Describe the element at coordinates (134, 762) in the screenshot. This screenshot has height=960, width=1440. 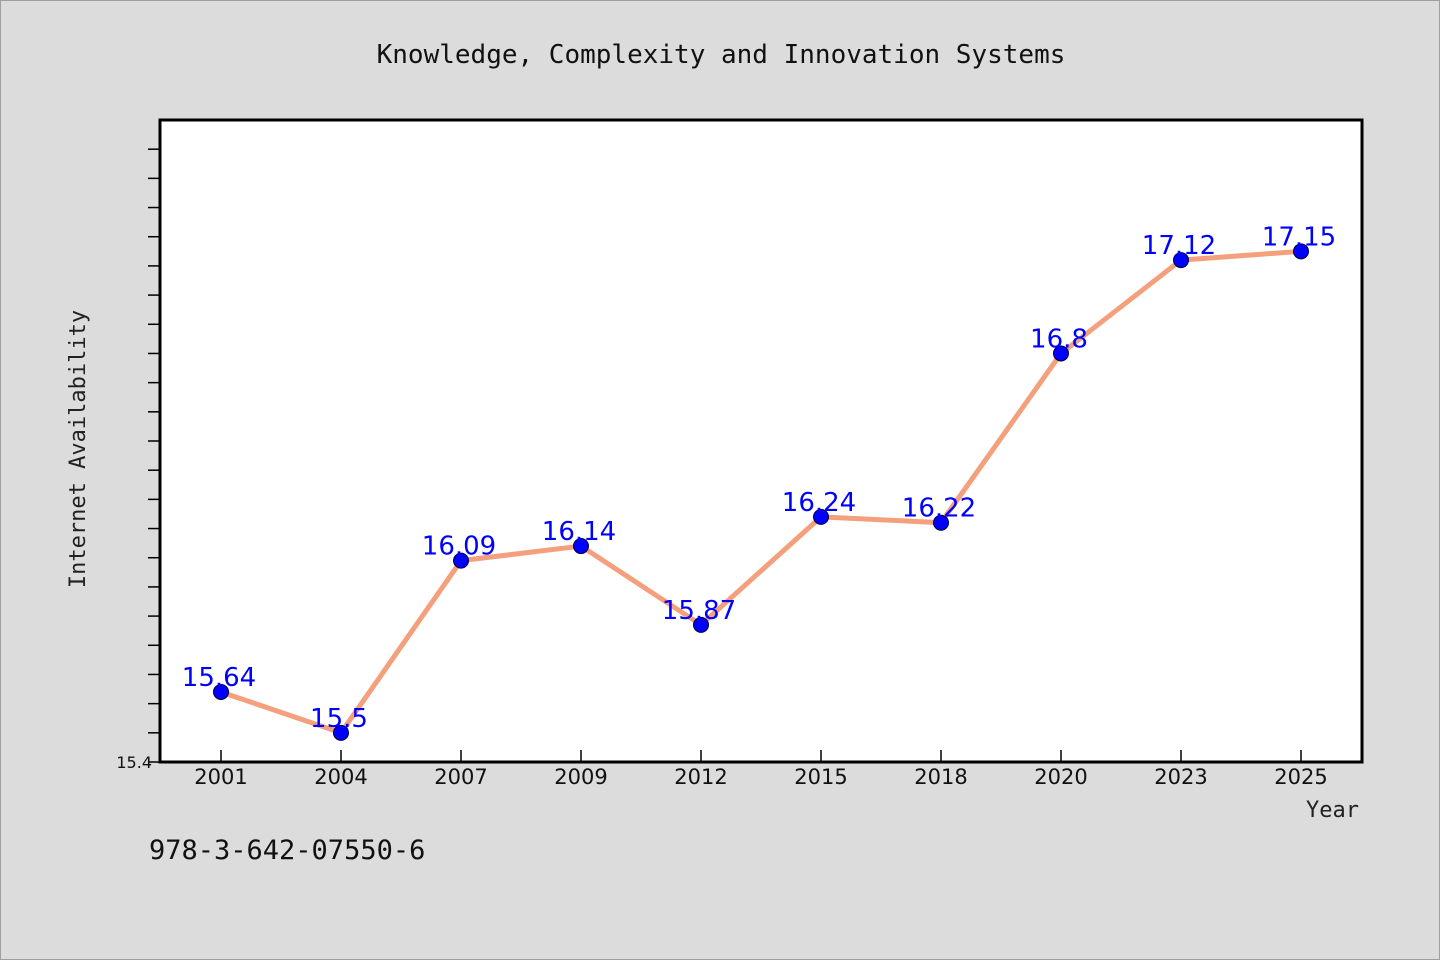
I see `y-tick-label: 15.4` at that location.